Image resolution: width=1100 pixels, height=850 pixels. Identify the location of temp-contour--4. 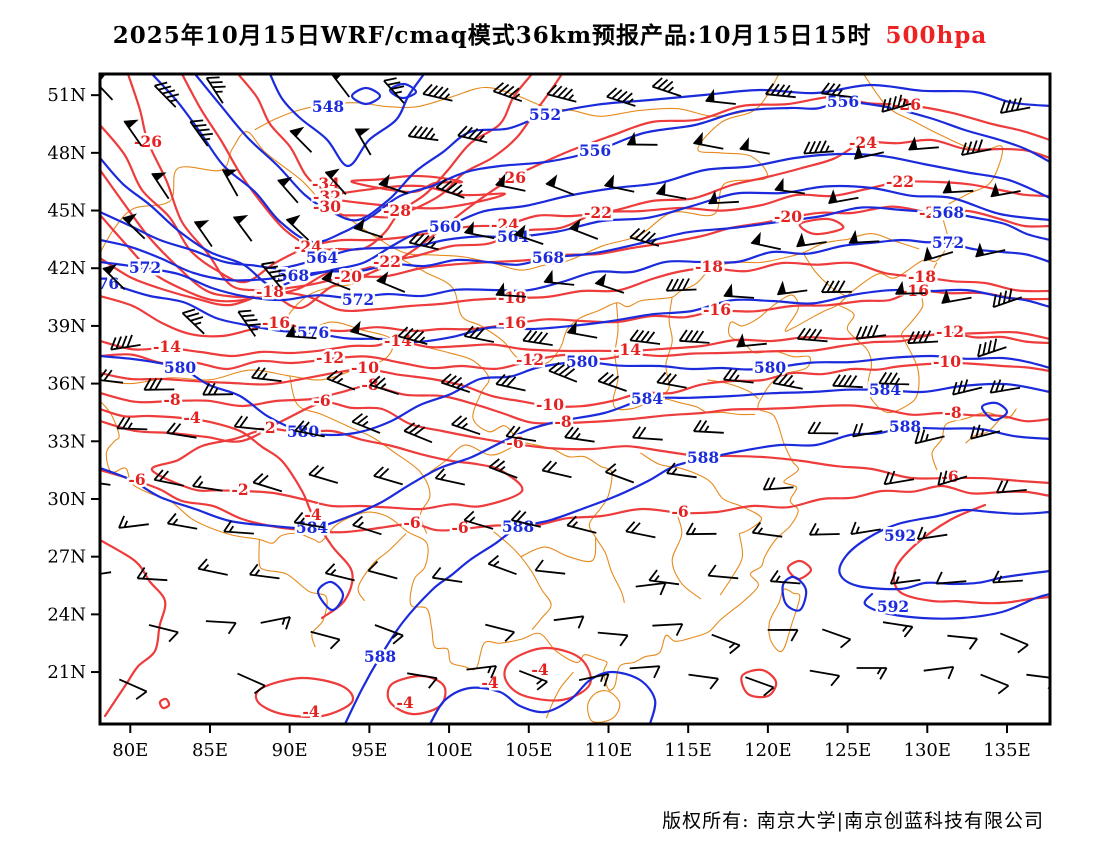
(547, 674).